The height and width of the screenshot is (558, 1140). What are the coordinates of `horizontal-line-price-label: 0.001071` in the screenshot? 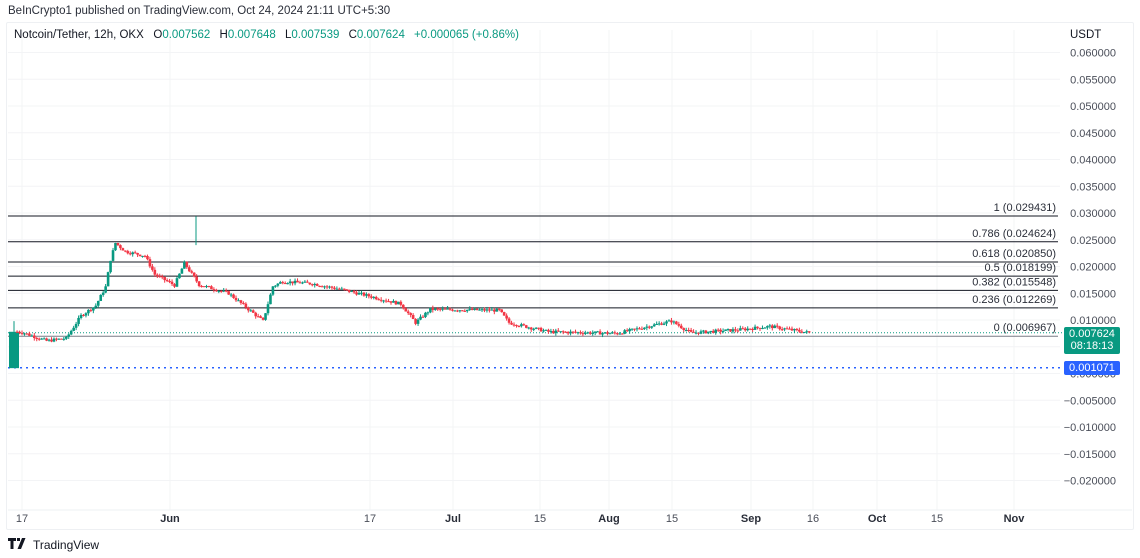 It's located at (1092, 368).